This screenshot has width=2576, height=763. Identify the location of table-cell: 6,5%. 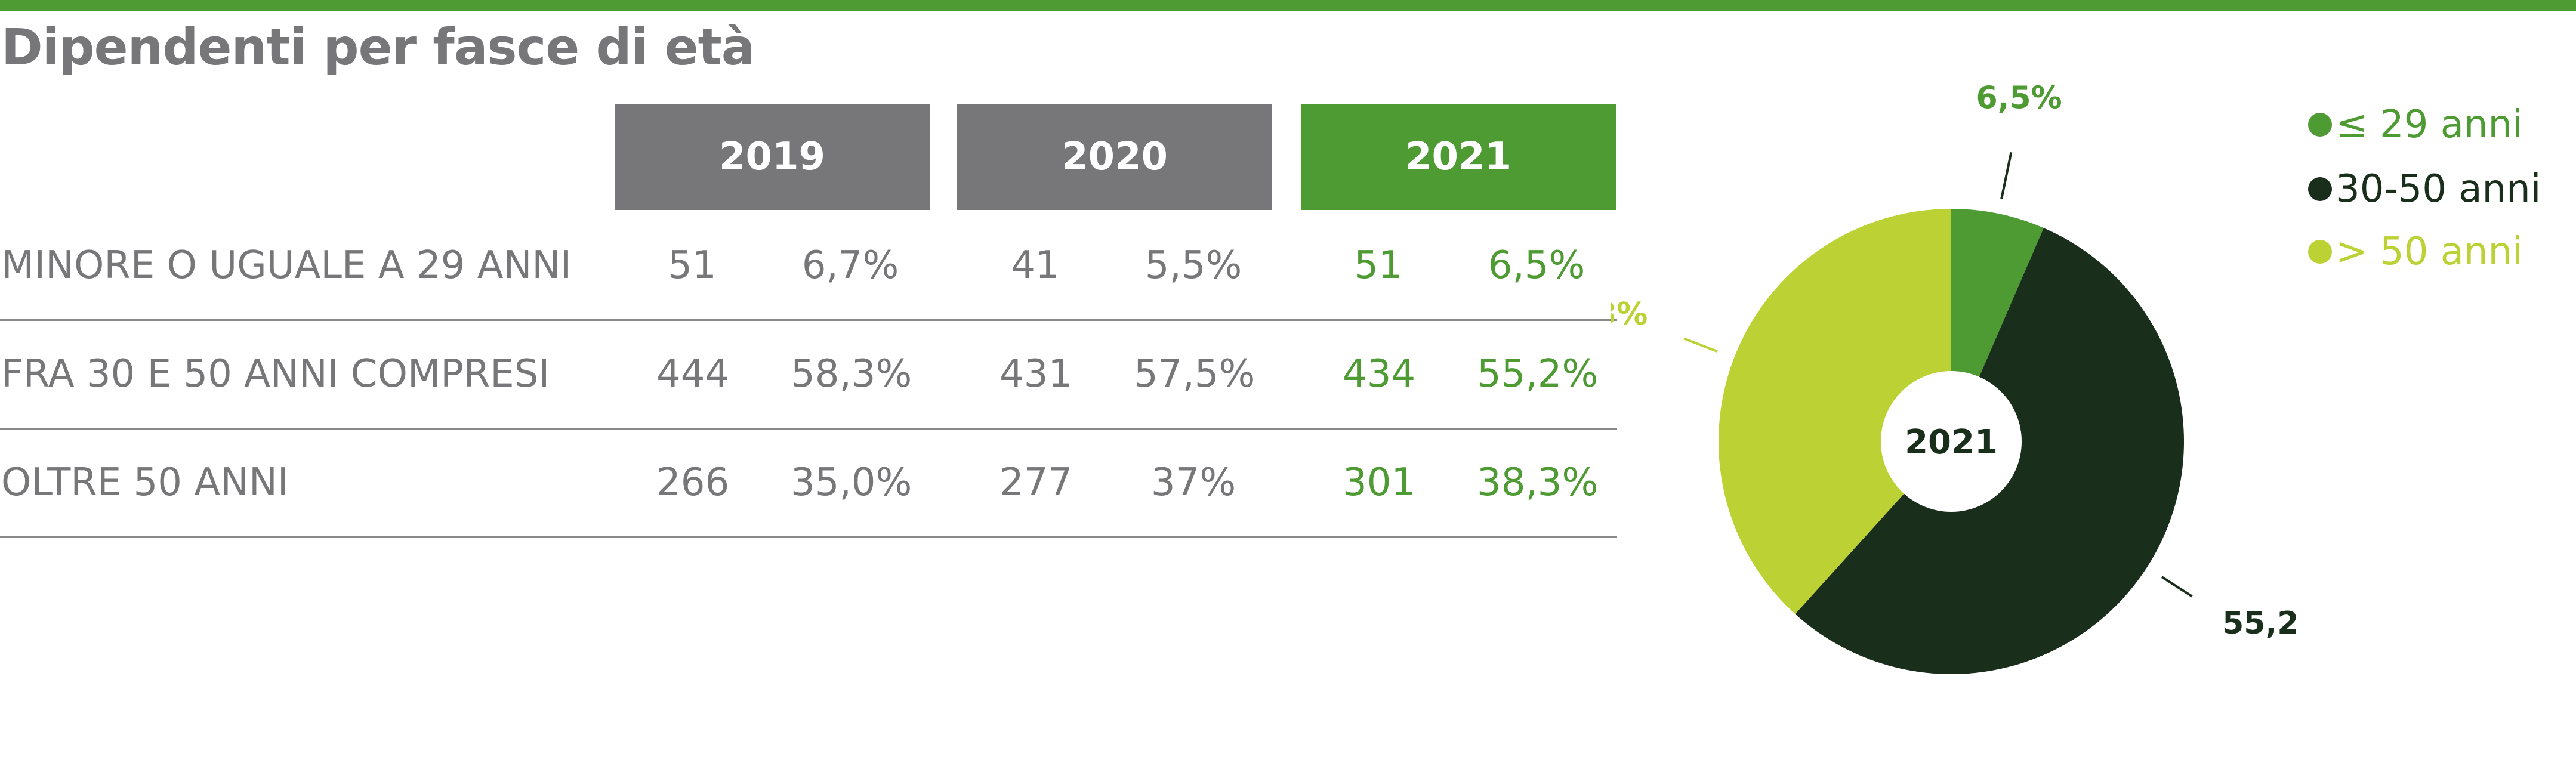
(1536, 265).